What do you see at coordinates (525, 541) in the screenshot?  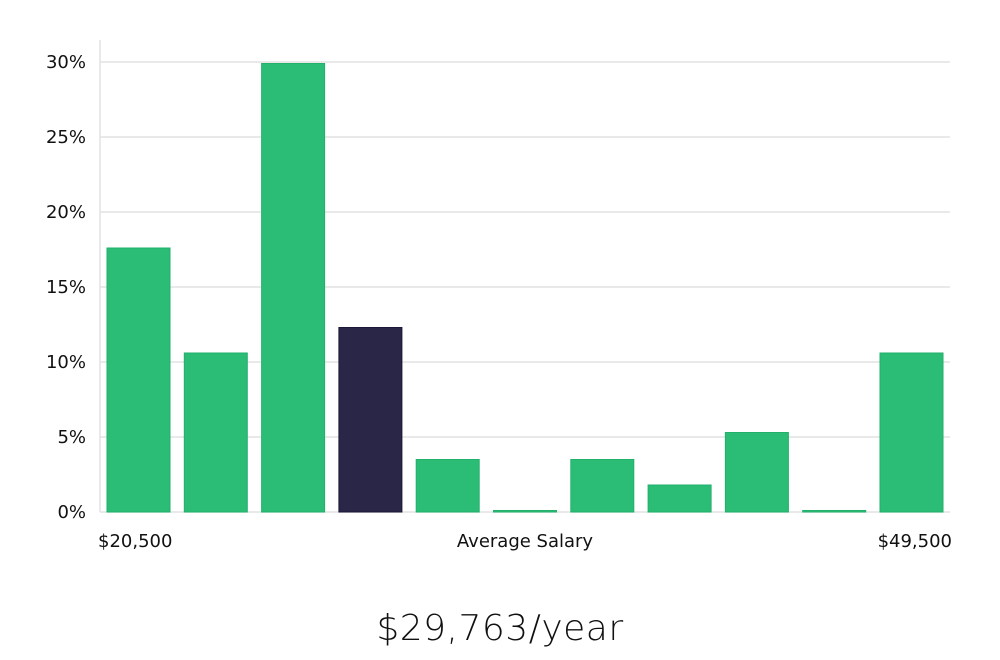 I see `x-axis-title: Average Salary` at bounding box center [525, 541].